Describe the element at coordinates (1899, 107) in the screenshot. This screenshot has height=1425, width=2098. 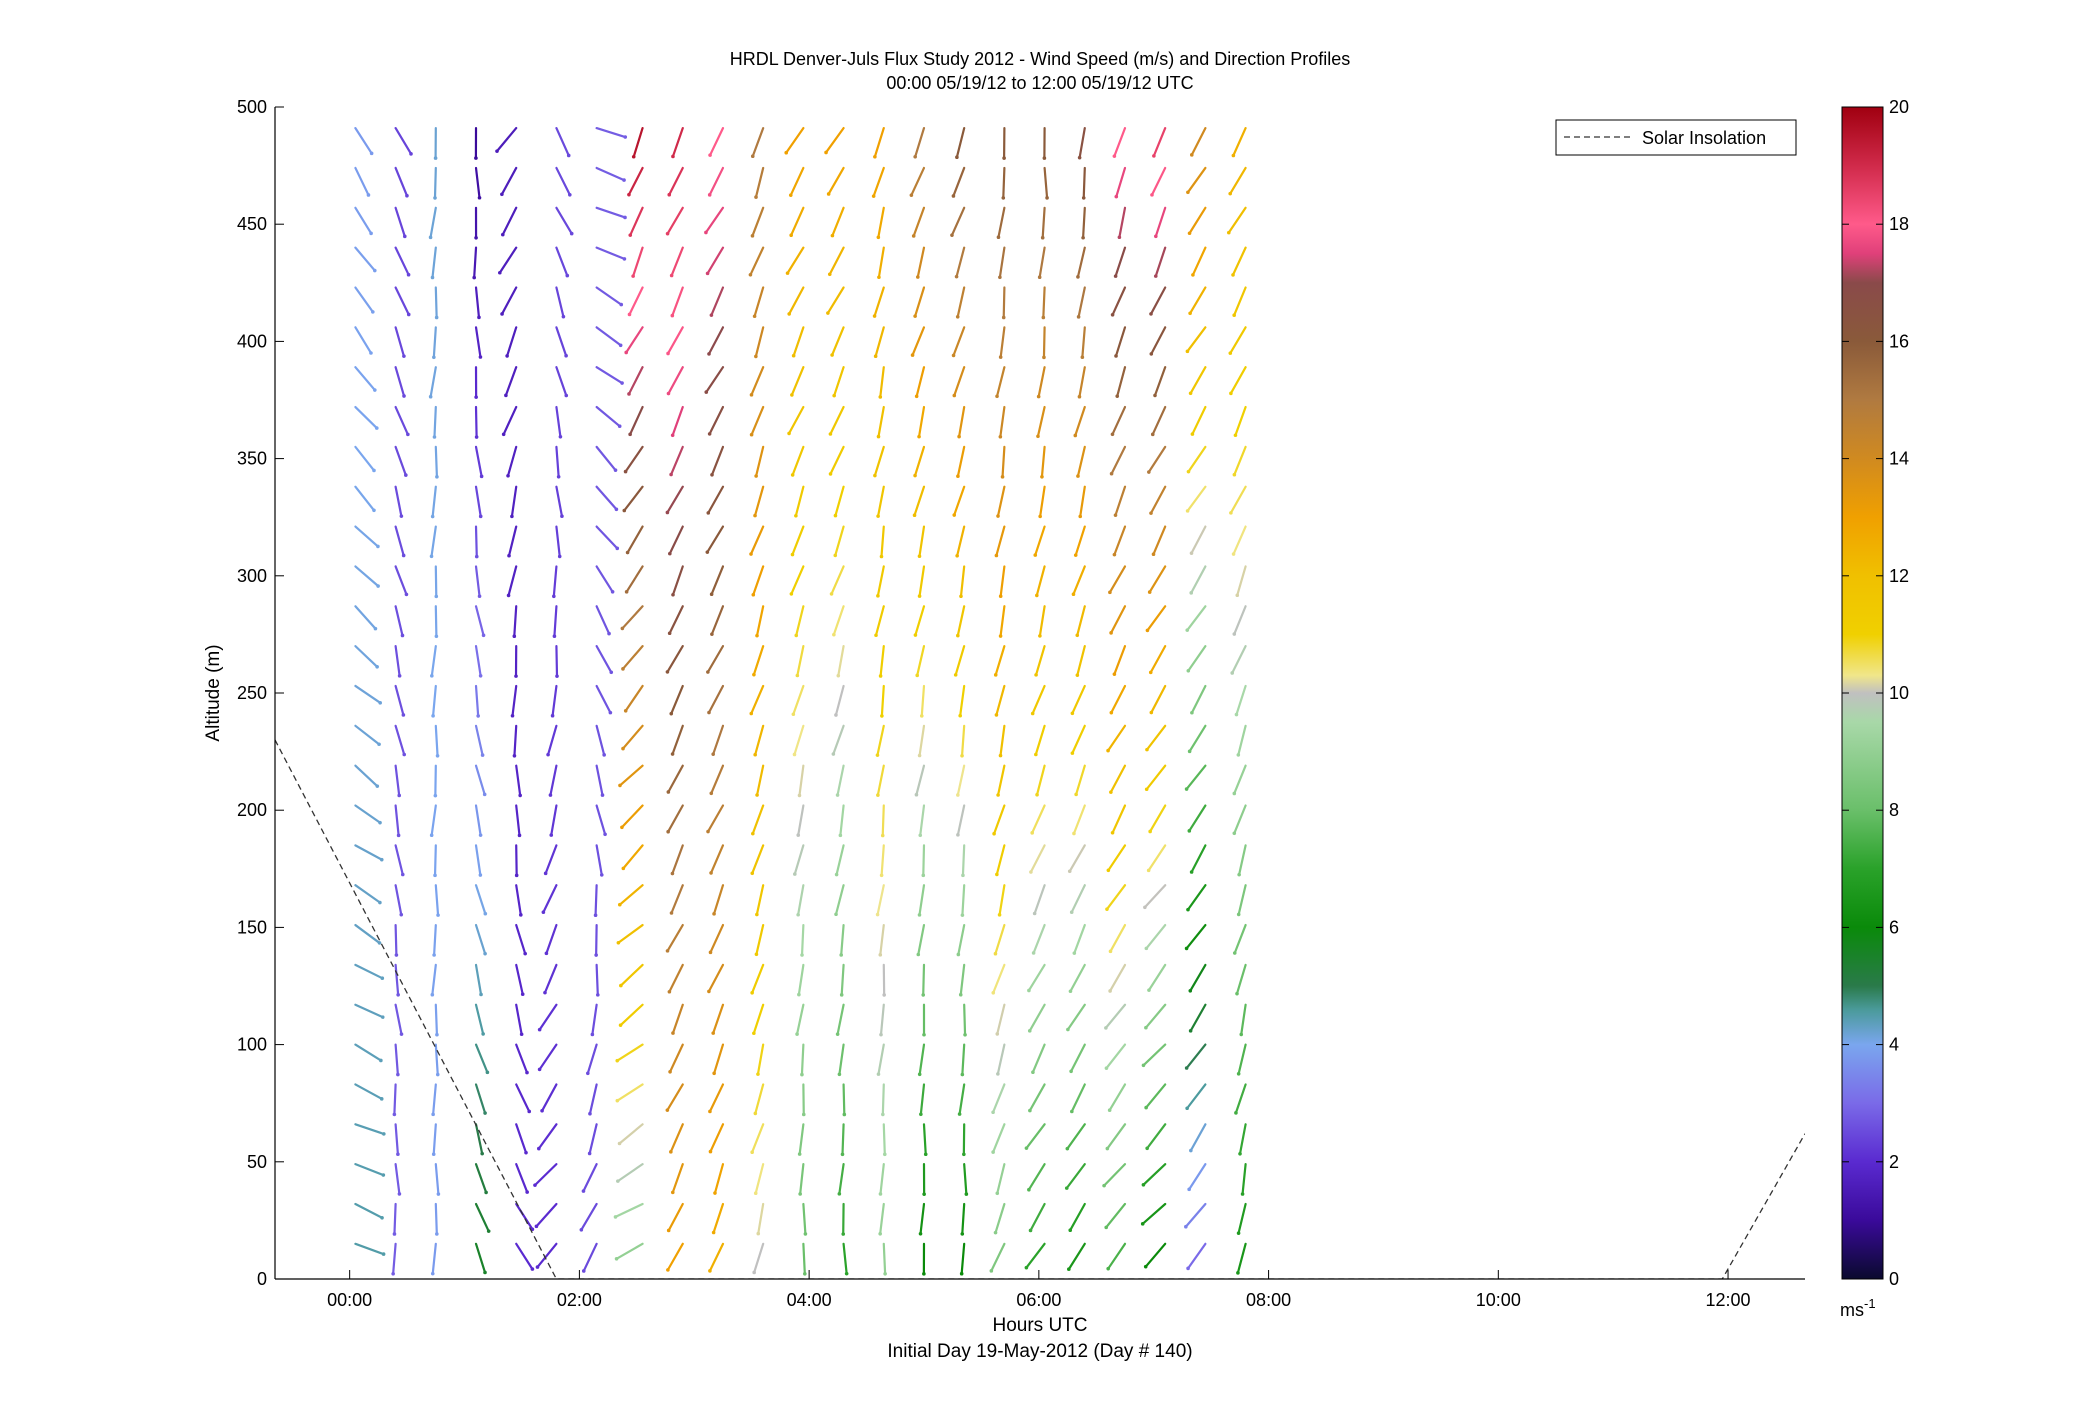
I see `colorbar-tick-label: 20` at that location.